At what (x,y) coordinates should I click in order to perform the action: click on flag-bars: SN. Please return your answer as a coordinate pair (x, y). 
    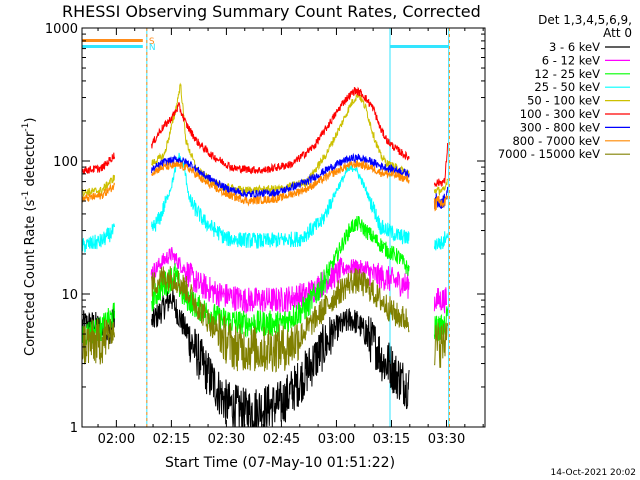
    Looking at the image, I should click on (265, 45).